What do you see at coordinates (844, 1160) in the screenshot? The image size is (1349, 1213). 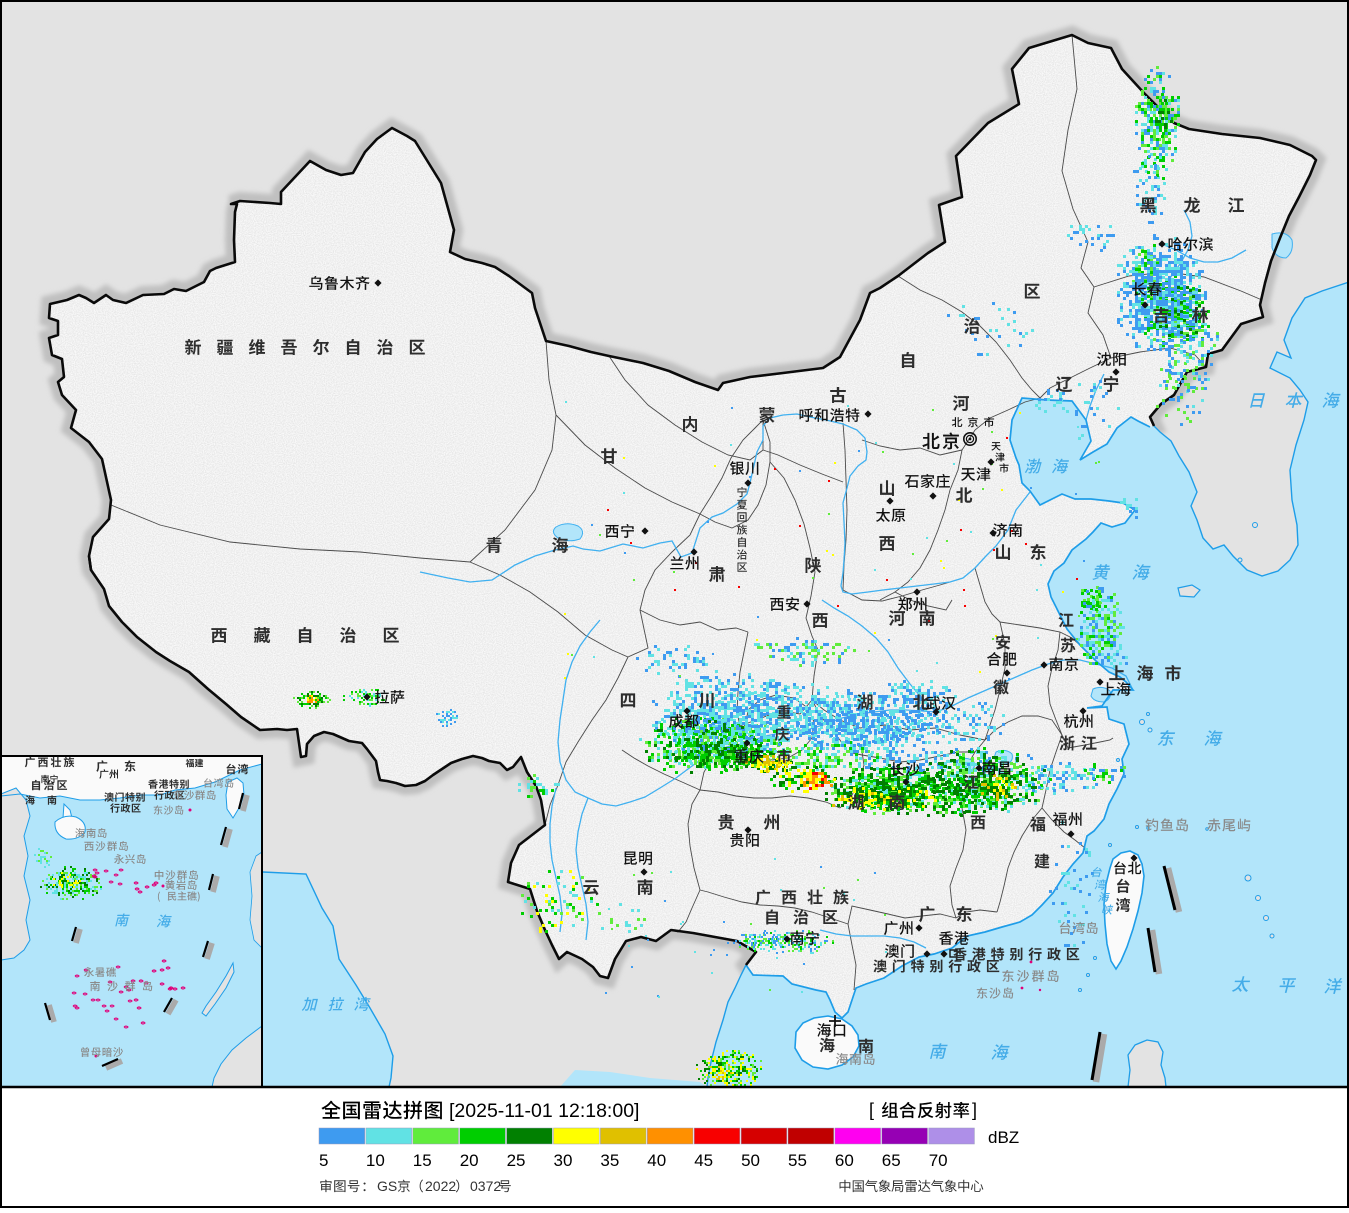 I see `svg-text: 60` at bounding box center [844, 1160].